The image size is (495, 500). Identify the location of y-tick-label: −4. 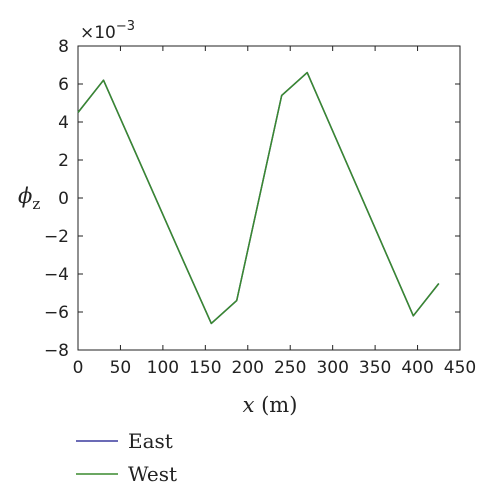
(56, 275).